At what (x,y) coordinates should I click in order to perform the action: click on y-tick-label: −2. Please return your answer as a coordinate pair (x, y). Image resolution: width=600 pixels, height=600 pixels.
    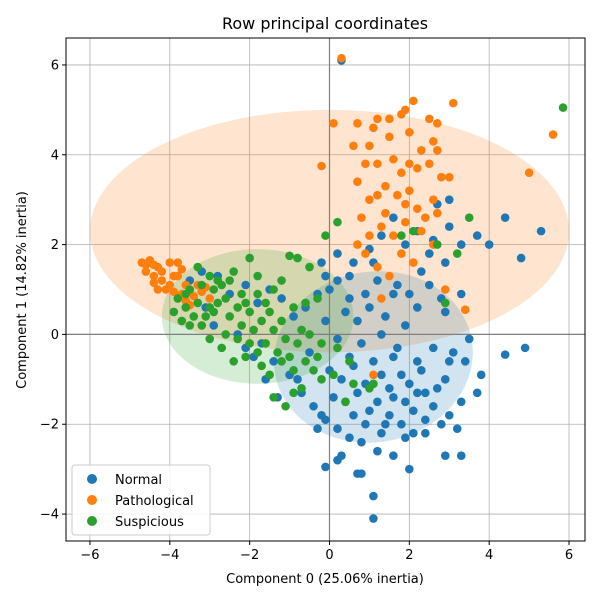
    Looking at the image, I should click on (49, 425).